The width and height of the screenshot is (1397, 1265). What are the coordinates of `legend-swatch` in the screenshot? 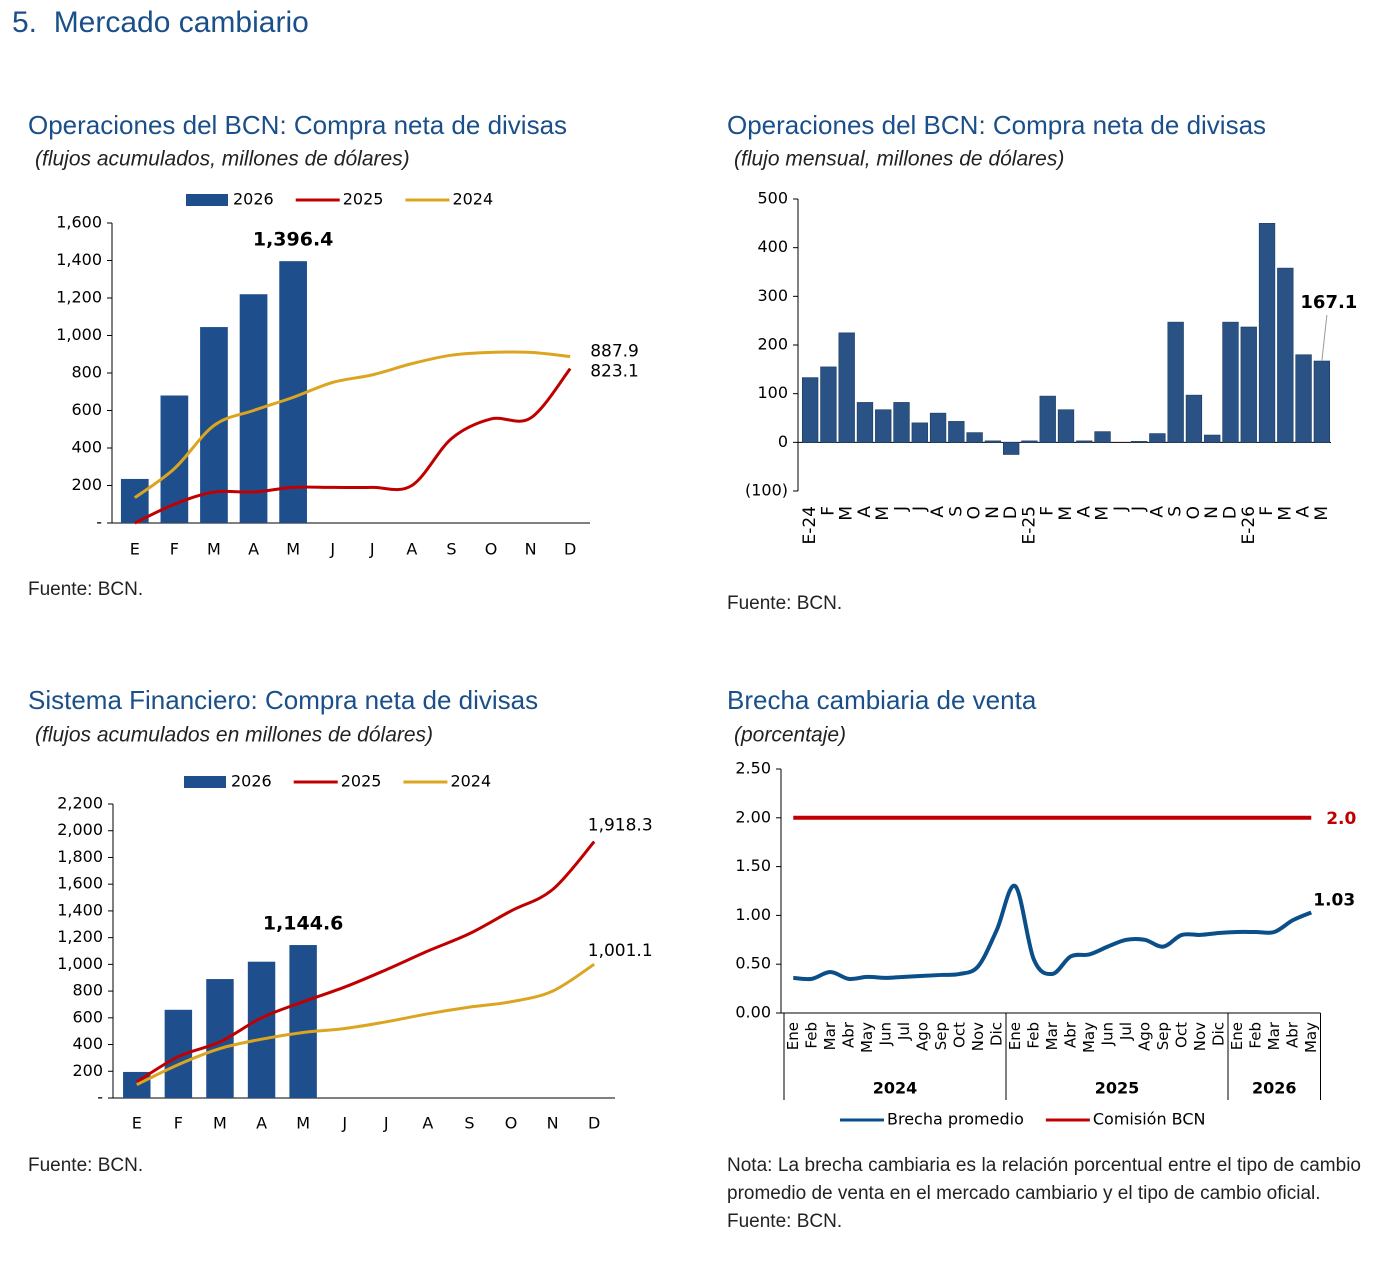 It's located at (205, 782).